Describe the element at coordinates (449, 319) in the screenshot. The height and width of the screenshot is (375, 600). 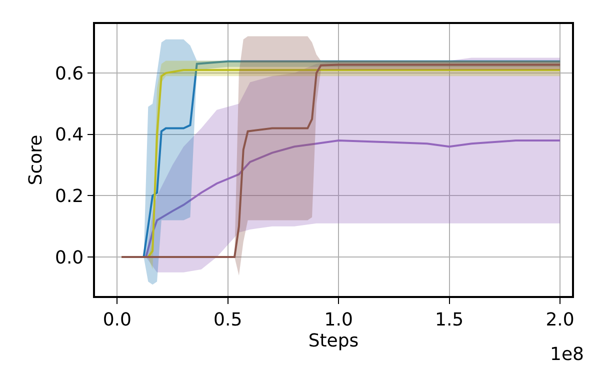
I see `x-tick-label: 1.5` at that location.